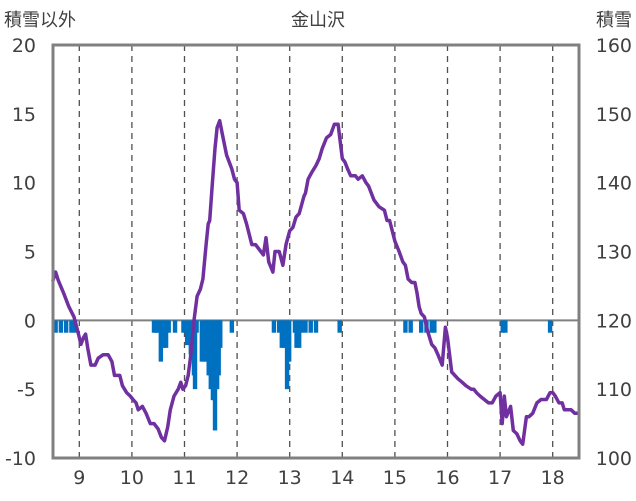  What do you see at coordinates (24, 115) in the screenshot?
I see `left-tick-label: 15` at bounding box center [24, 115].